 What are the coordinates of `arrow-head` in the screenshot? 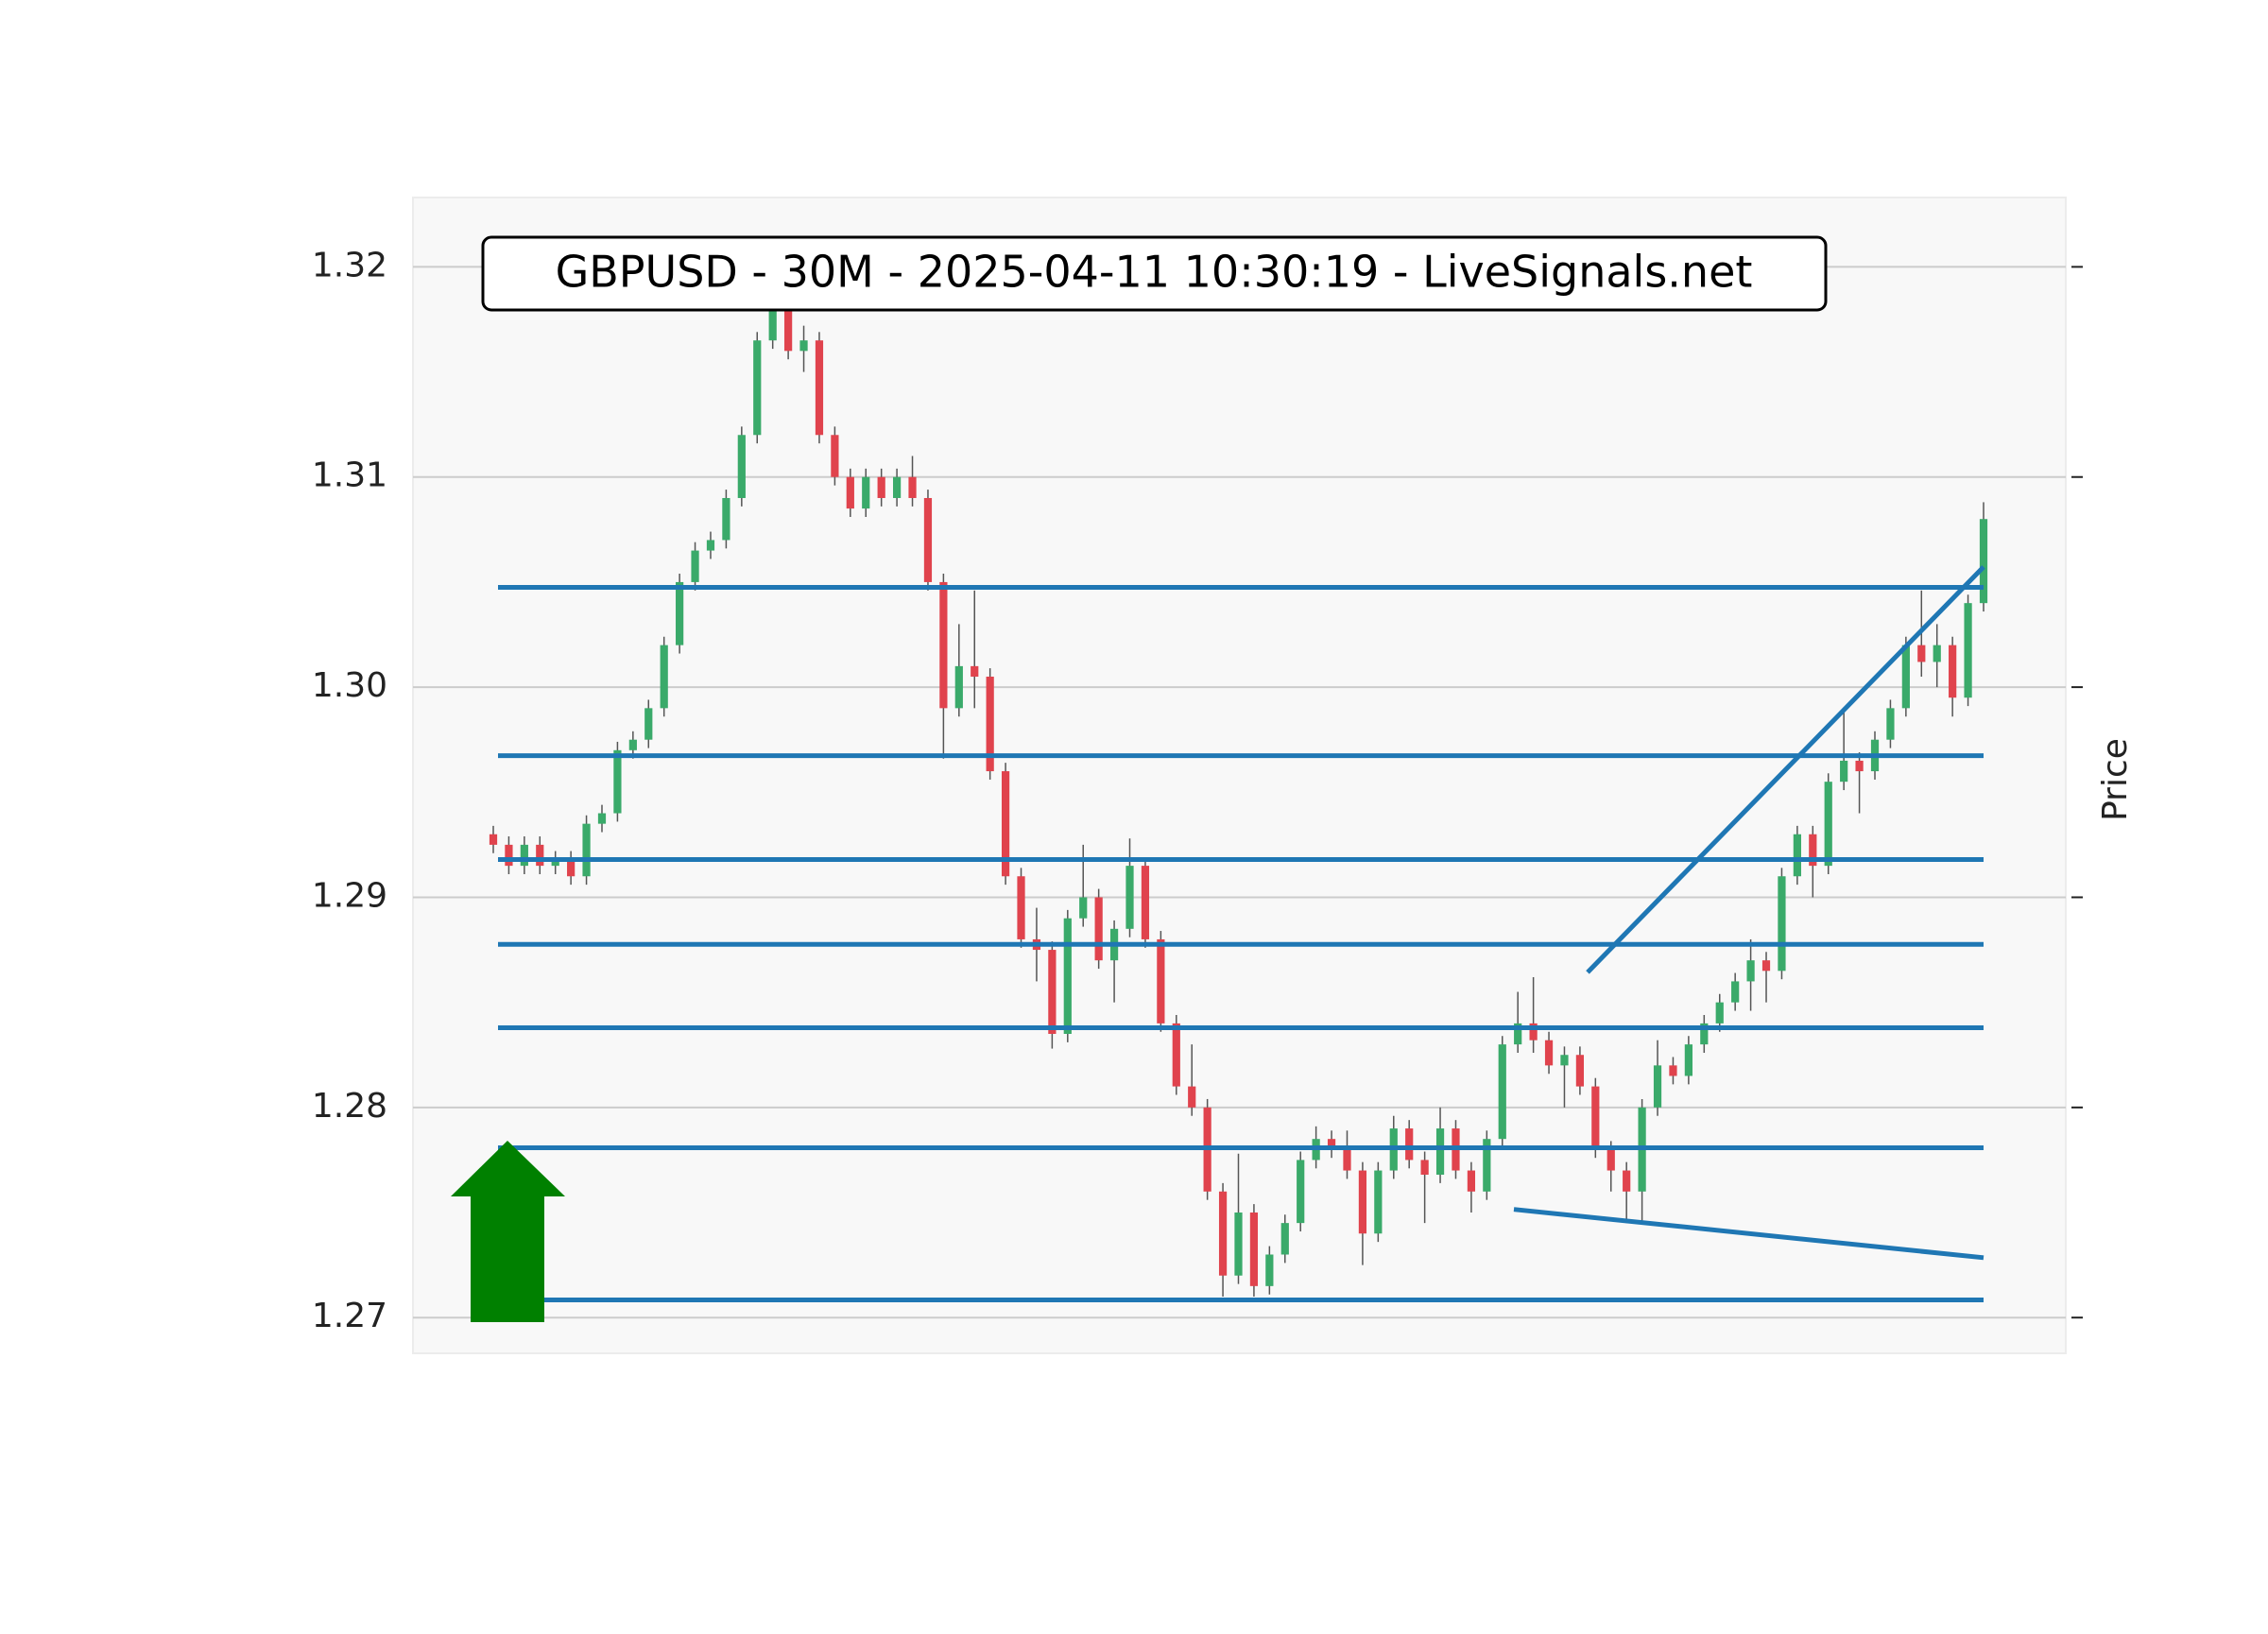 It's located at (508, 1169).